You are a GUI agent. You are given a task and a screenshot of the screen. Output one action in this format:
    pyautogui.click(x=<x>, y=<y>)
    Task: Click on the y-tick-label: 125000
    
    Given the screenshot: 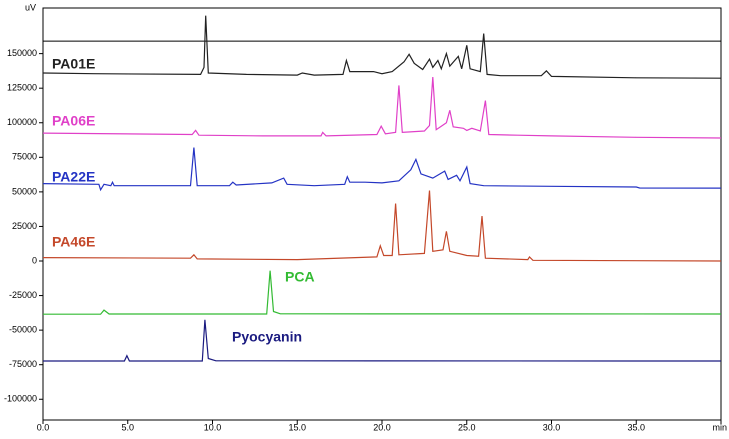 What is the action you would take?
    pyautogui.click(x=22, y=88)
    